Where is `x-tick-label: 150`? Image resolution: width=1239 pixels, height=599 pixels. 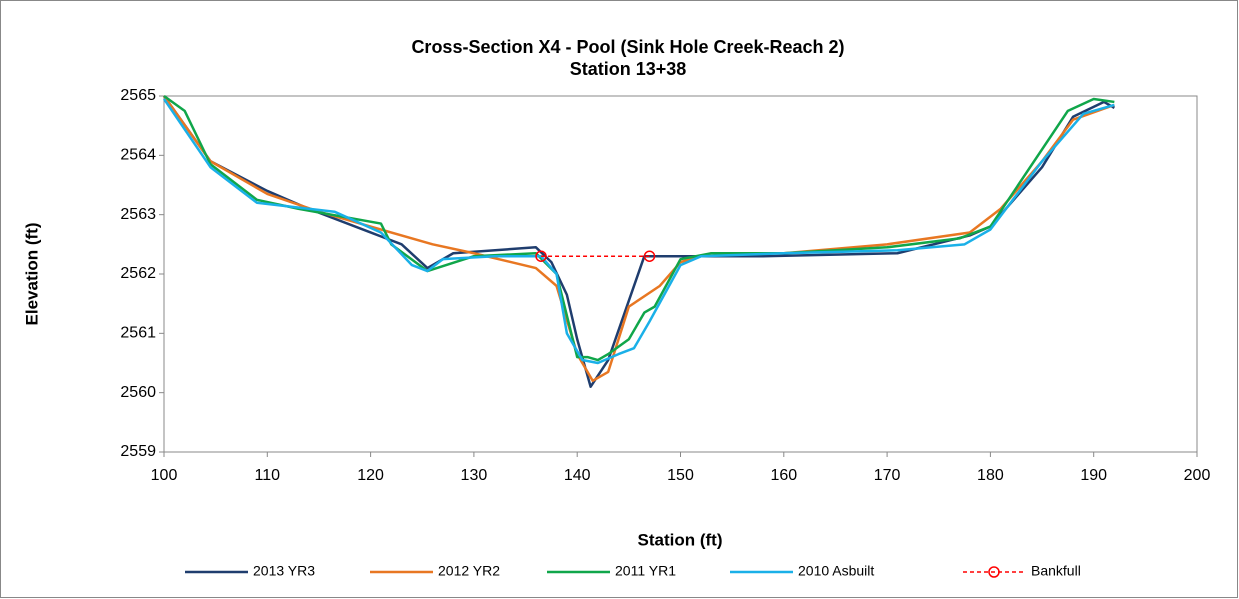
x-tick-label: 150 is located at coordinates (680, 475).